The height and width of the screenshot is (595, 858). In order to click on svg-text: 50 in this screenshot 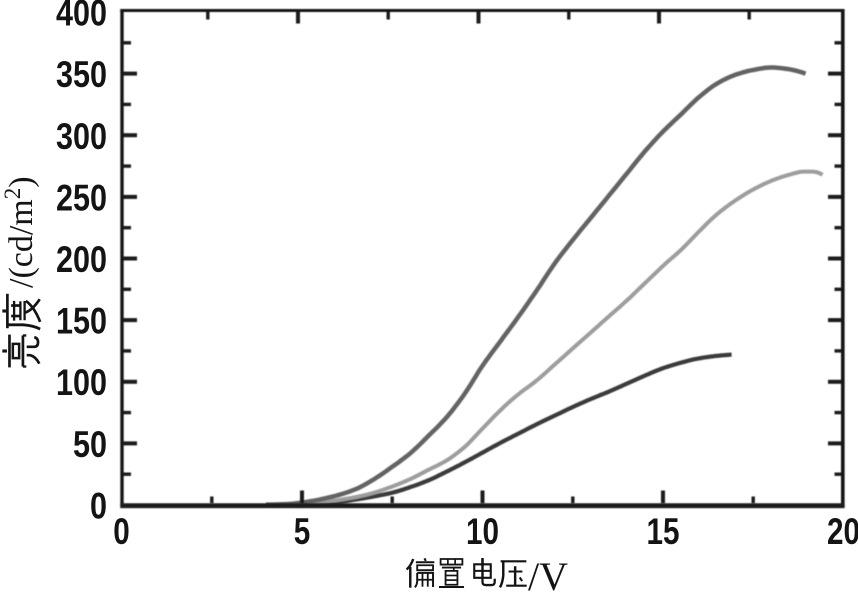, I will do `click(90, 444)`.